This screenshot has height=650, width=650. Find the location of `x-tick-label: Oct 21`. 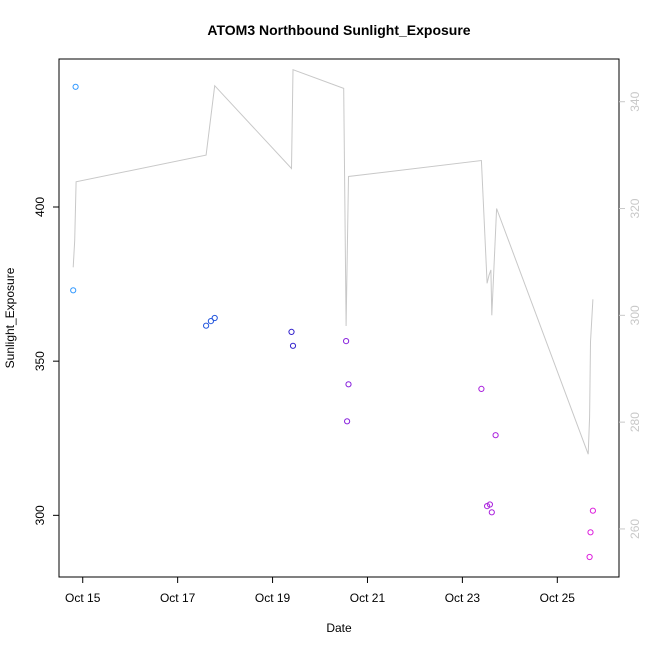

x-tick-label: Oct 21 is located at coordinates (368, 598).